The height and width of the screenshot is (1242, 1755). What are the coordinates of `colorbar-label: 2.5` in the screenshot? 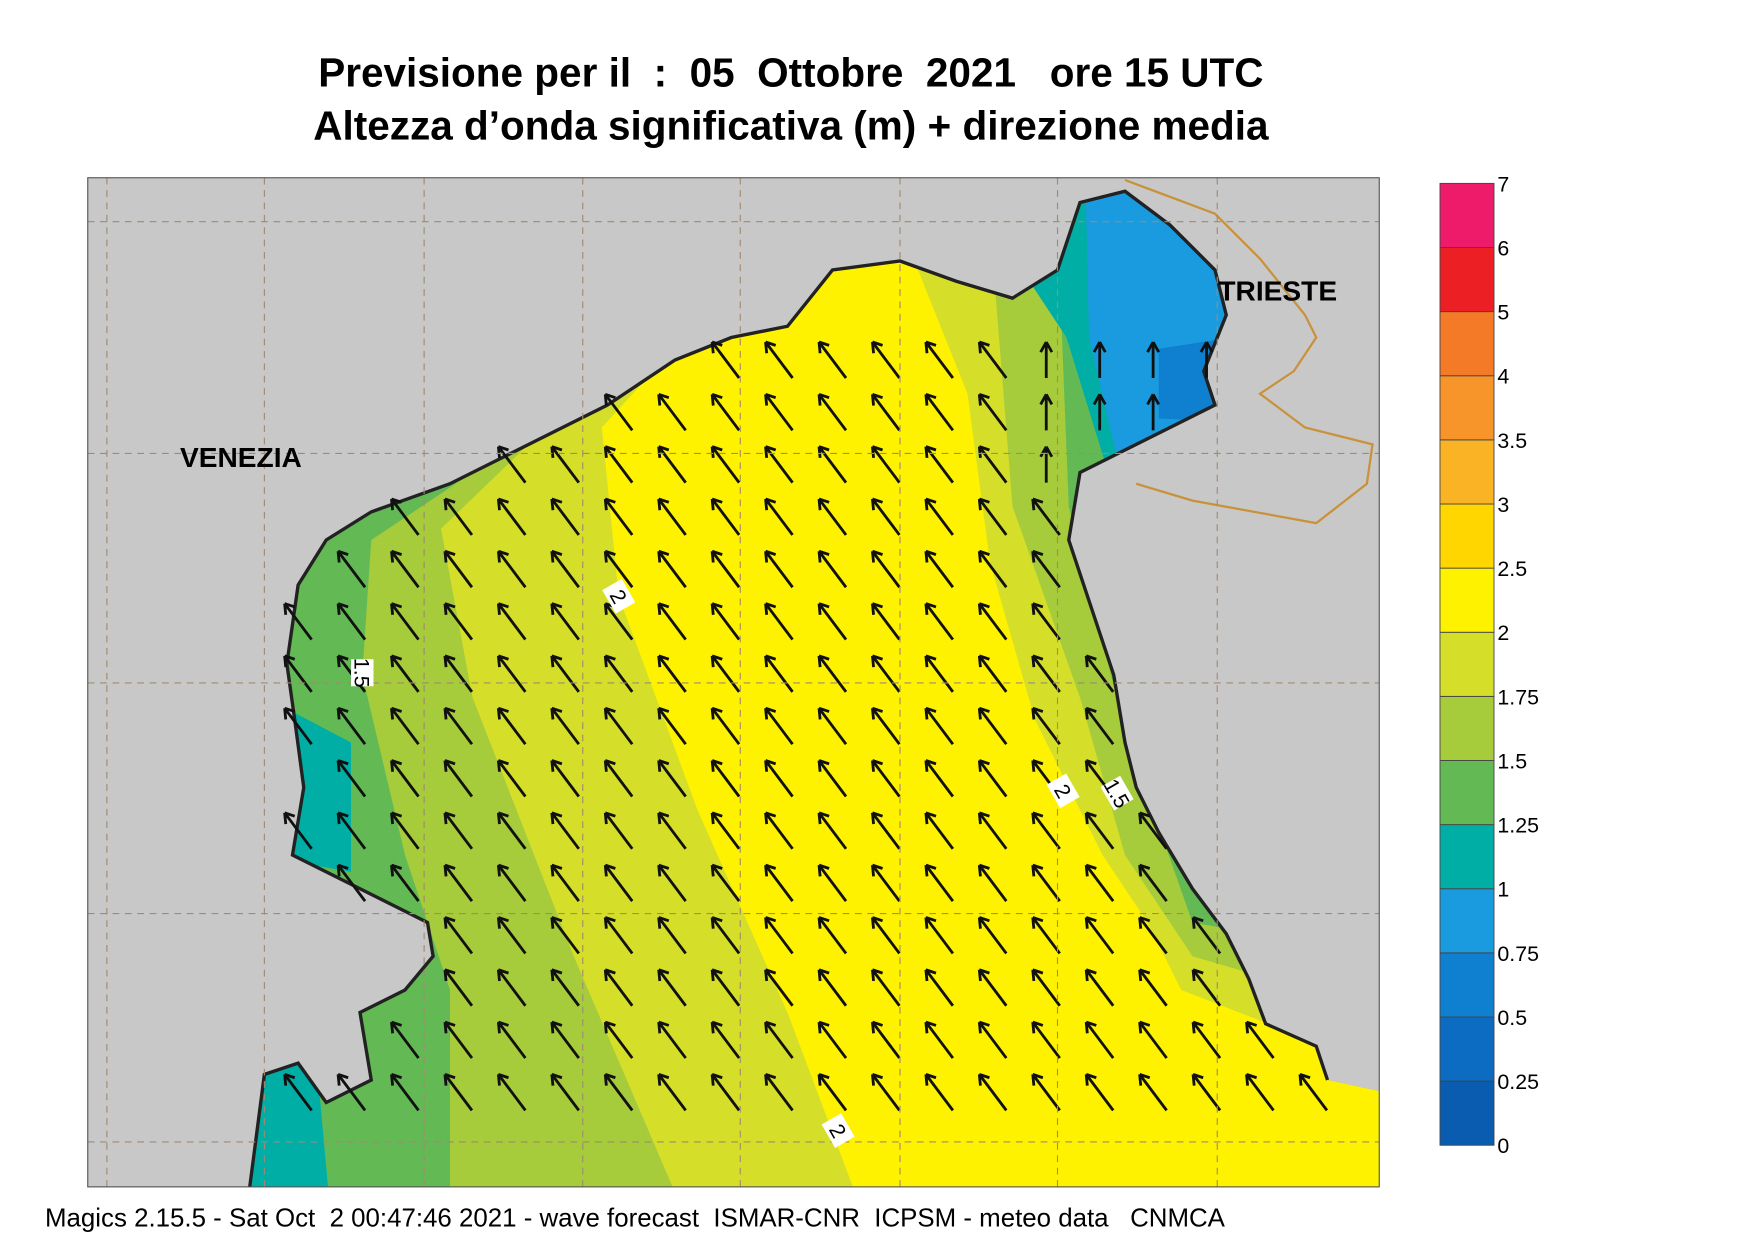 It's located at (1512, 569).